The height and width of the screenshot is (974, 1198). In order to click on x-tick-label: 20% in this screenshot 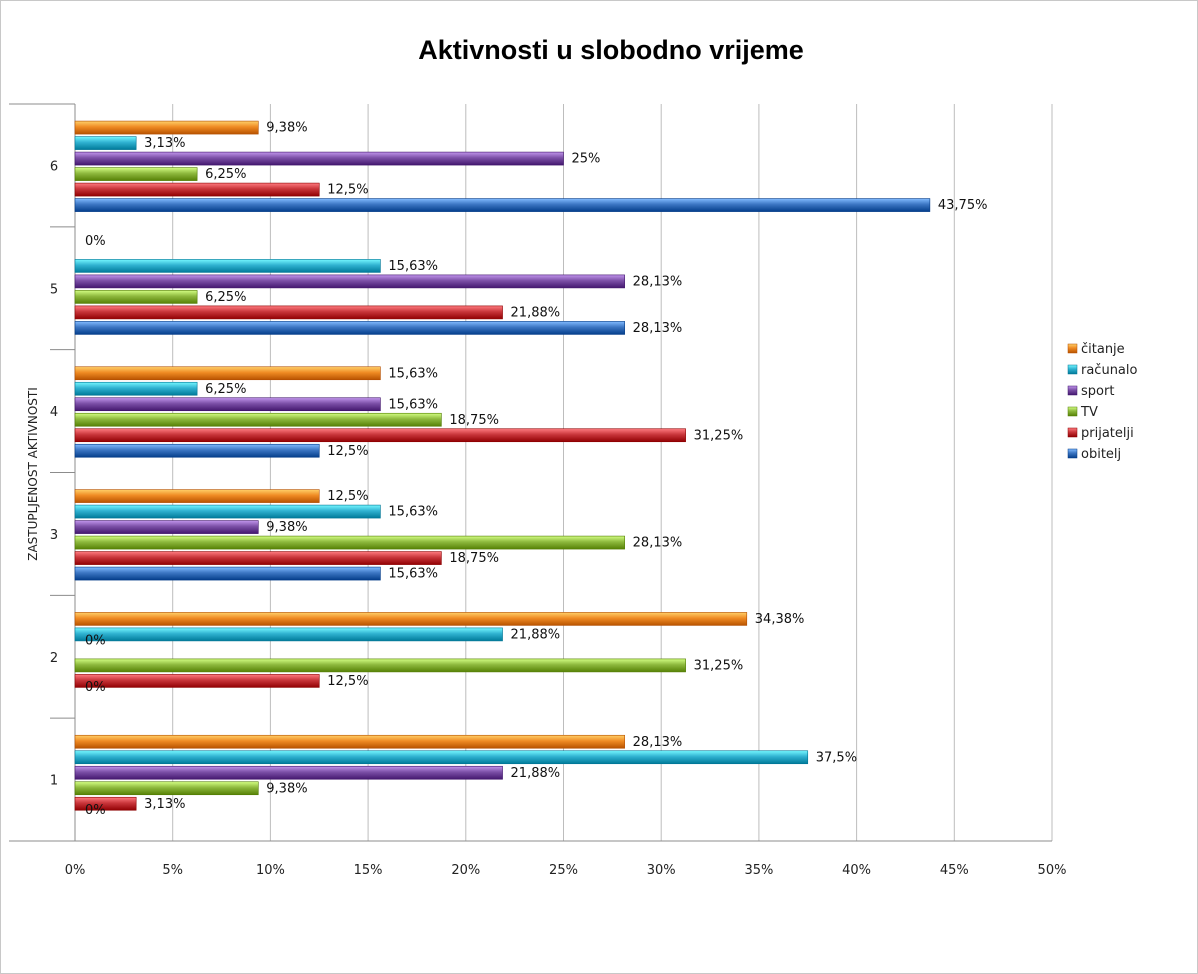, I will do `click(465, 870)`.